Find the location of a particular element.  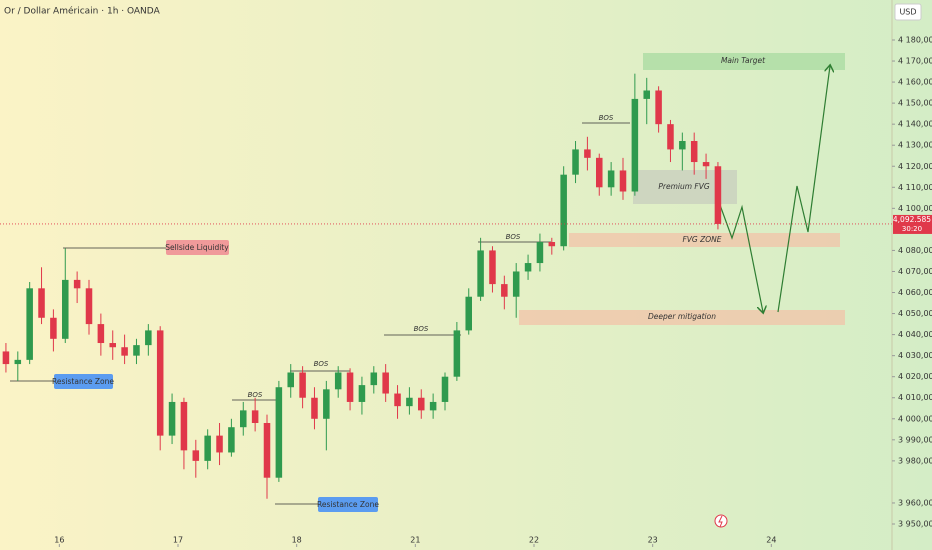

y-tick-label: 4 100,000 is located at coordinates (915, 208).